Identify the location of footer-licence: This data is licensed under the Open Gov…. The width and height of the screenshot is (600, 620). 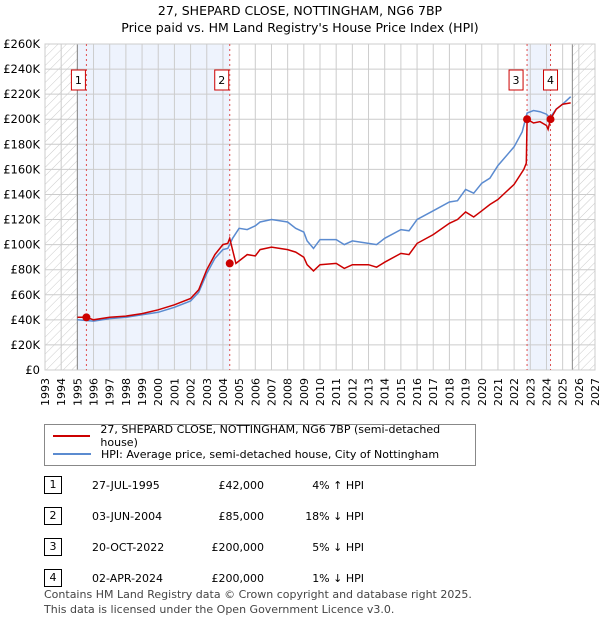
(219, 609).